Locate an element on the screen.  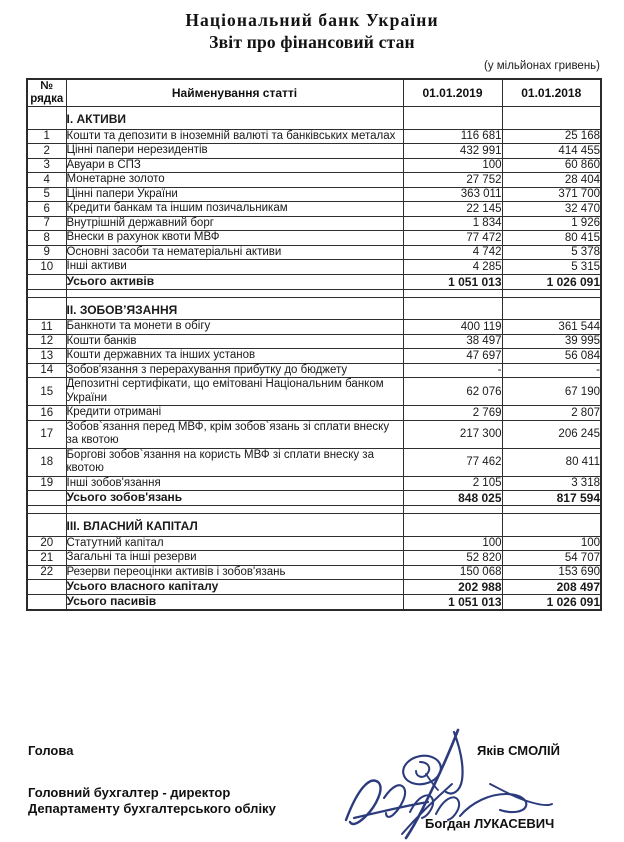
table-section-header-row: II. ЗОБОВ’ЯЗАННЯ is located at coordinates (314, 308).